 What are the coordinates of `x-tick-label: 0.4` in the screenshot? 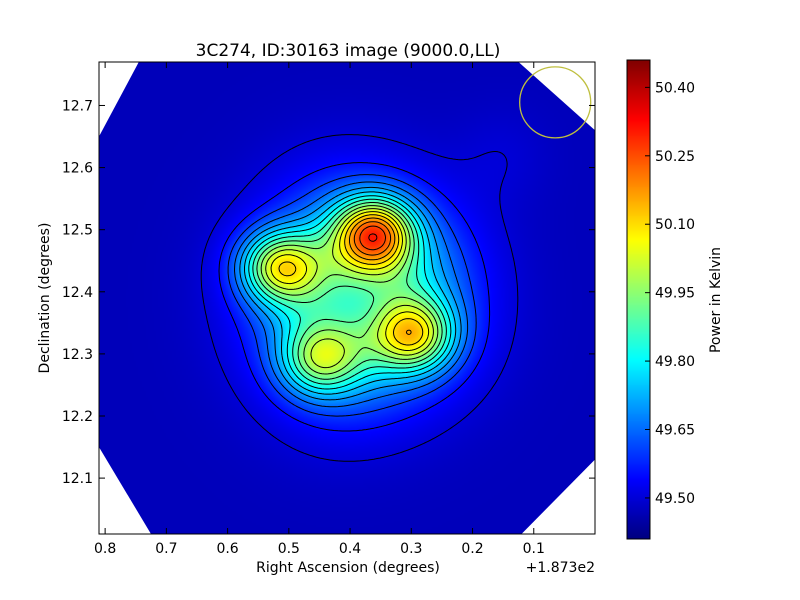 It's located at (350, 549).